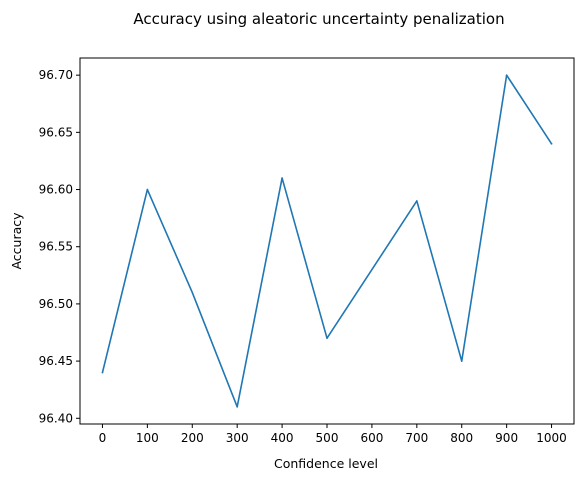 Image resolution: width=585 pixels, height=480 pixels. What do you see at coordinates (192, 438) in the screenshot?
I see `x-tick-label: 200` at bounding box center [192, 438].